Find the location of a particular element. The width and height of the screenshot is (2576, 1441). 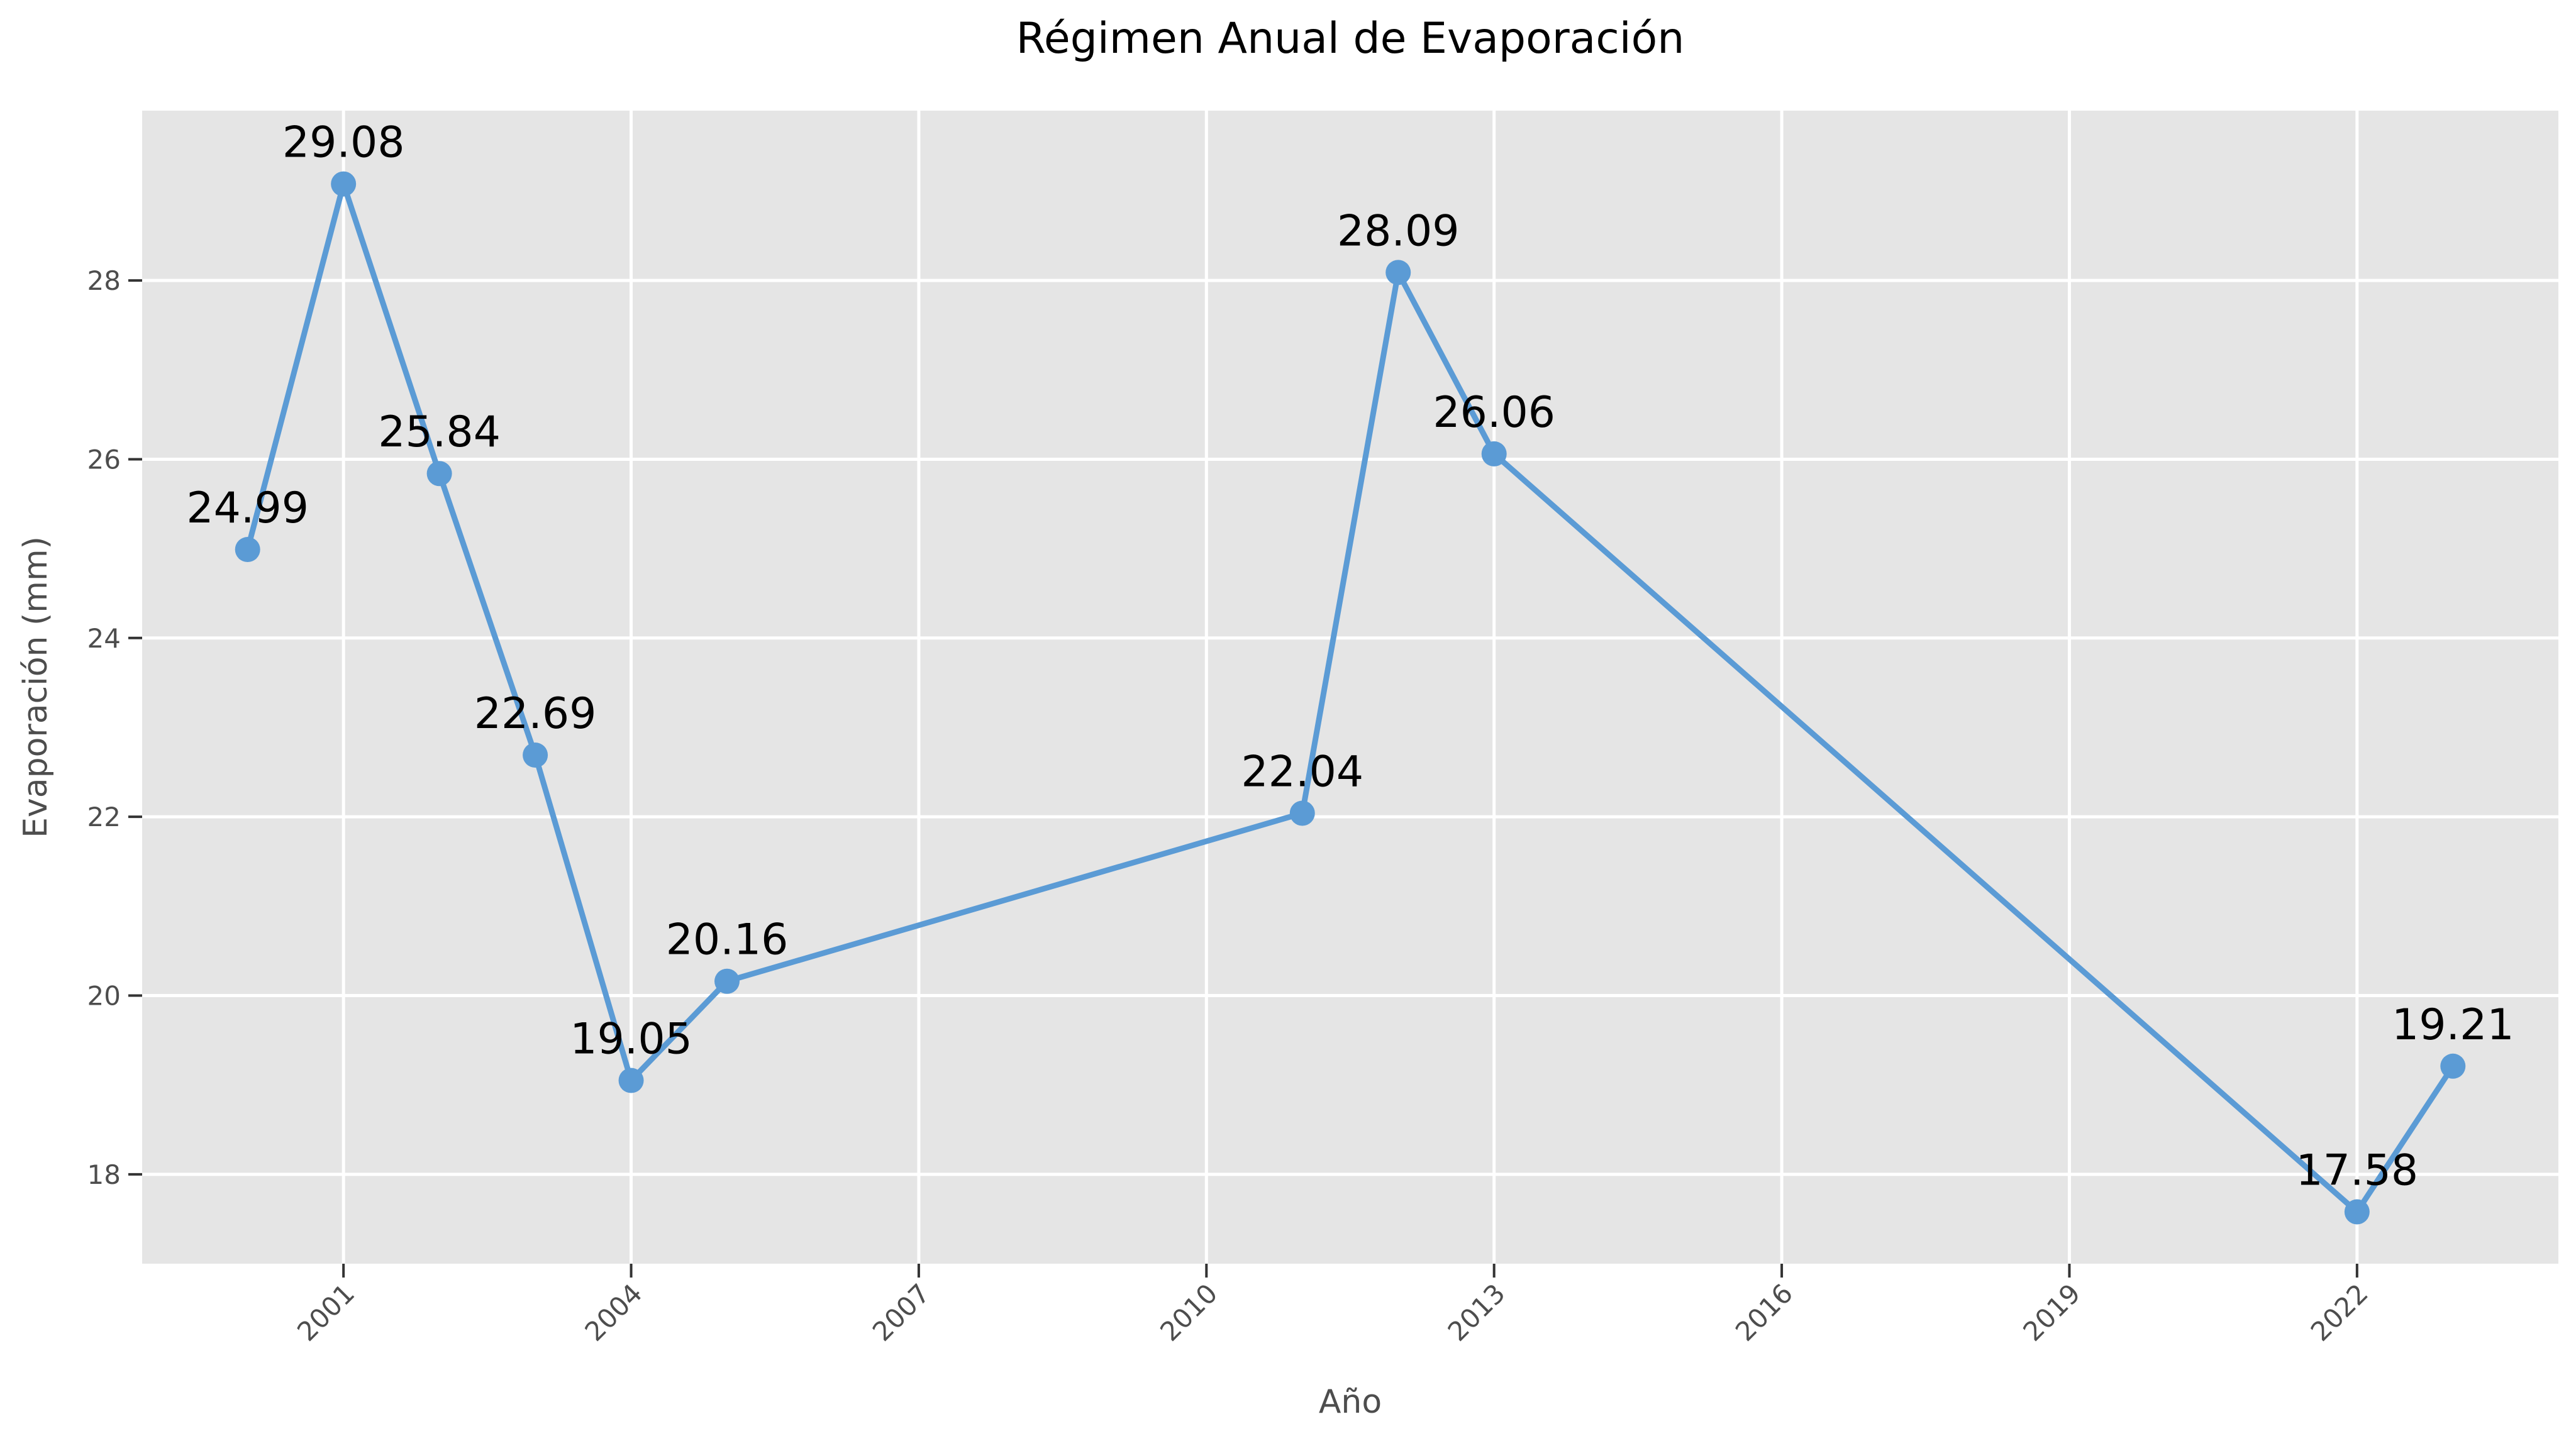

data-label: 17.58 is located at coordinates (2357, 1171).